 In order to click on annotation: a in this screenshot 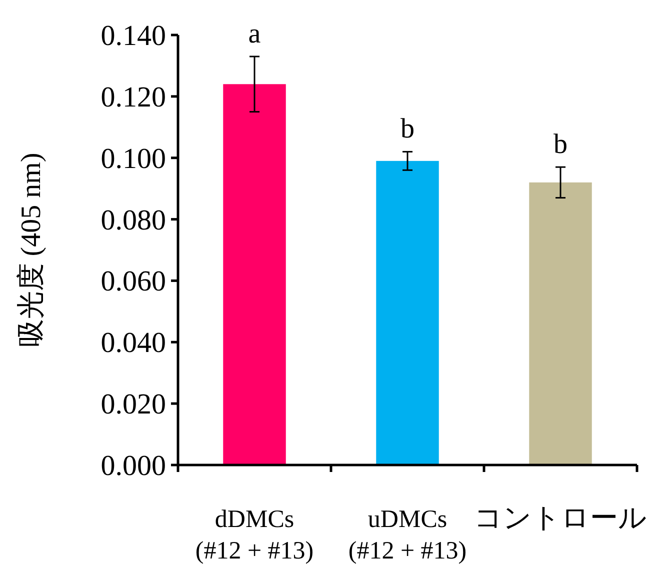, I will do `click(255, 34)`.